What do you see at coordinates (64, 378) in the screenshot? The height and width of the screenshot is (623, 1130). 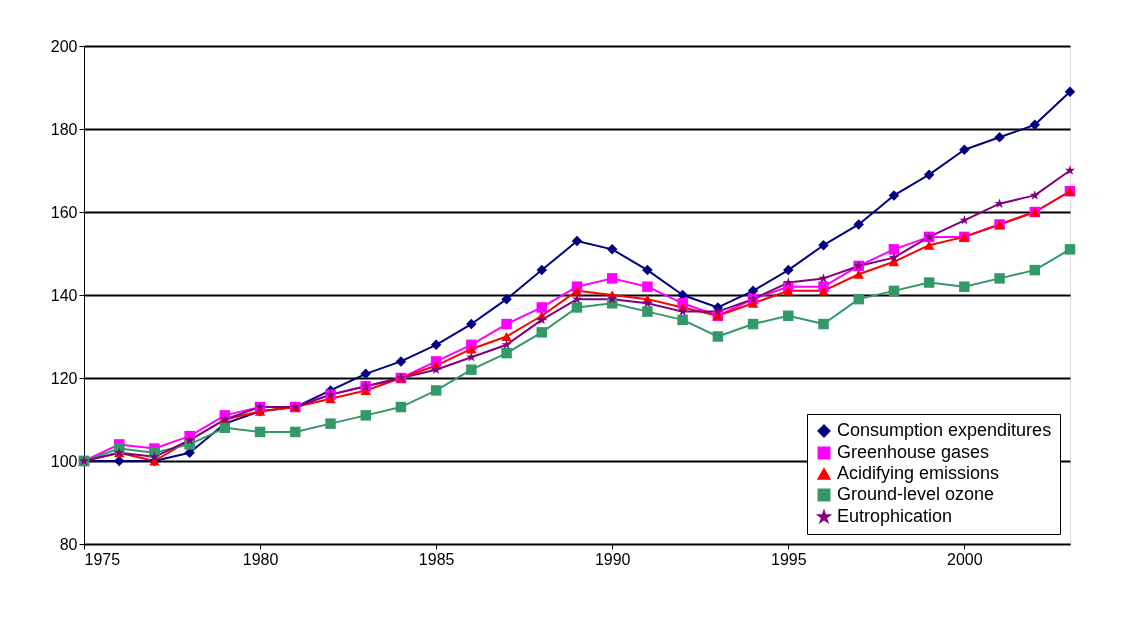 I see `y-tick-label: 120` at bounding box center [64, 378].